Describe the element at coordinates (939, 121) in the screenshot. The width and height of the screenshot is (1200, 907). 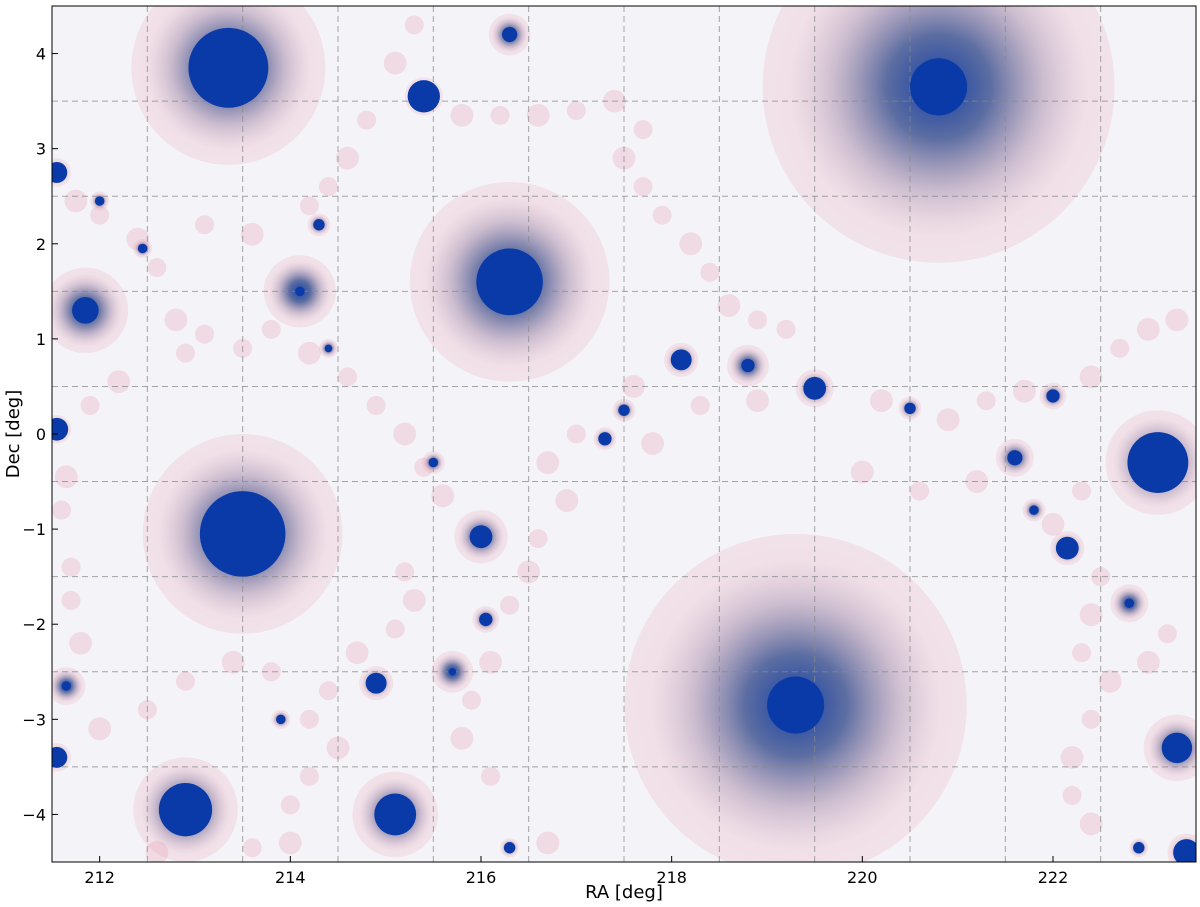
I see `source-glow` at that location.